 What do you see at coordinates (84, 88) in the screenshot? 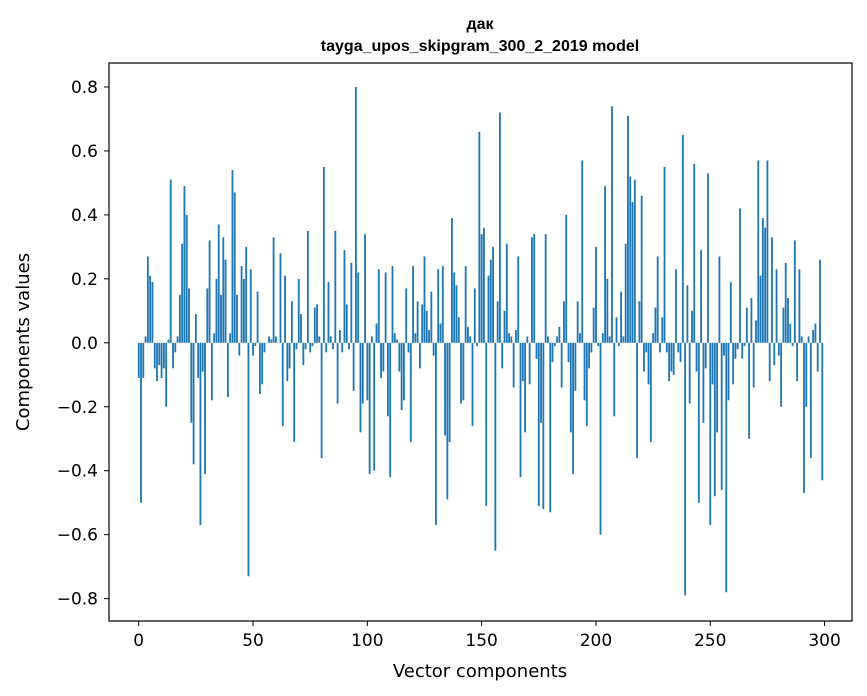
I see `y-tick-label: 0.8` at bounding box center [84, 88].